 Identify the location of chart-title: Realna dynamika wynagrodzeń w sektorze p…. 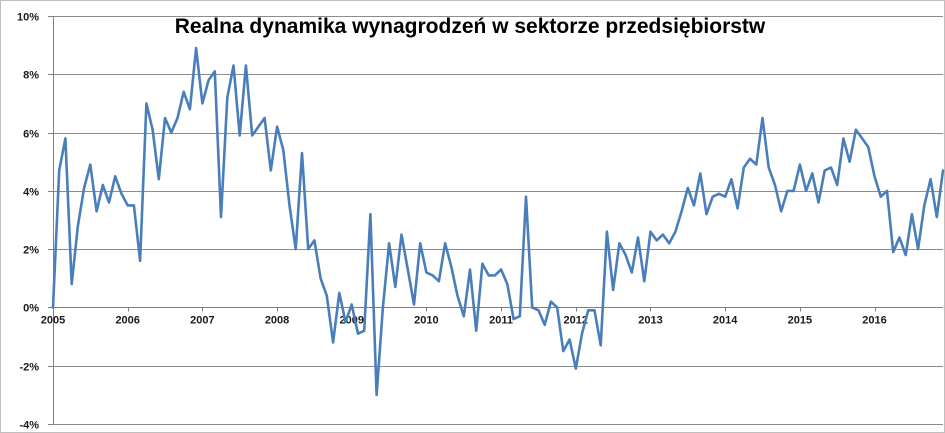
(470, 26).